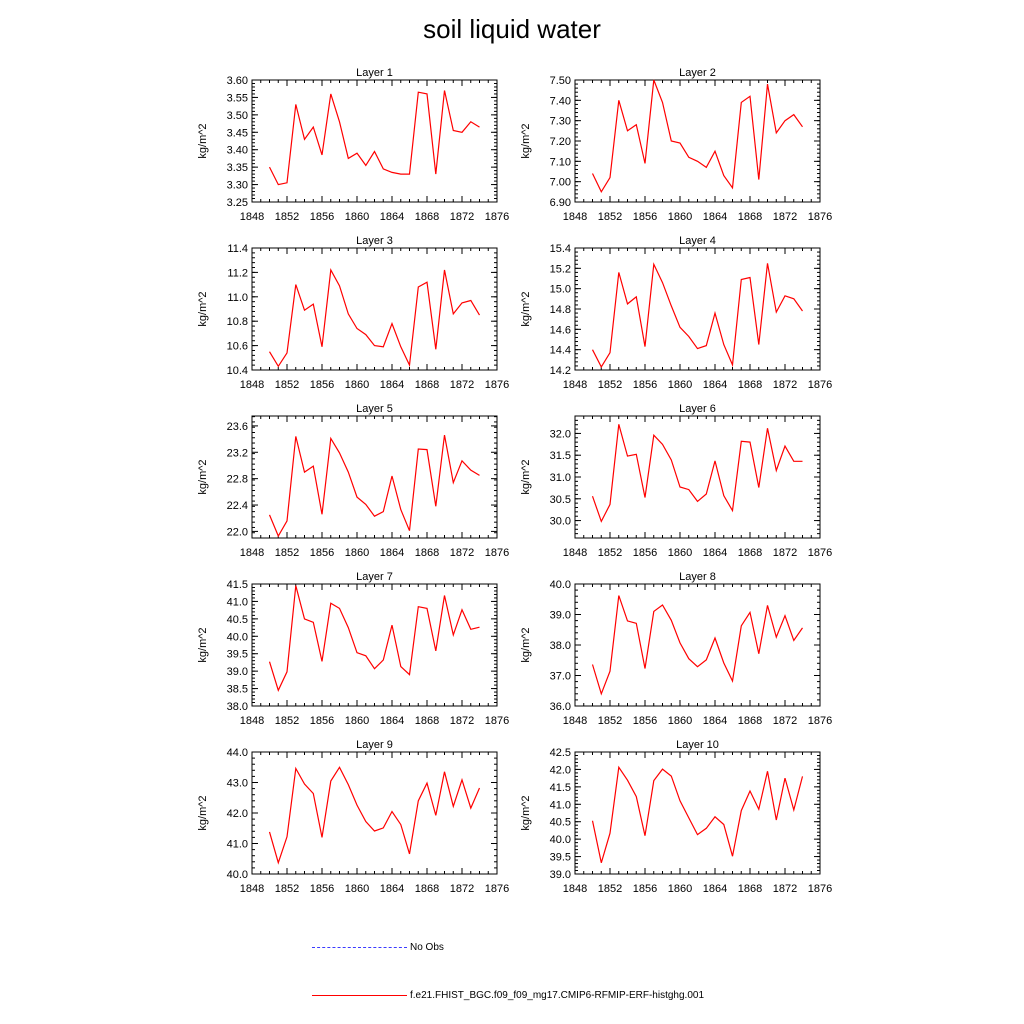  Describe the element at coordinates (697, 409) in the screenshot. I see `panel-title: Layer 6` at that location.